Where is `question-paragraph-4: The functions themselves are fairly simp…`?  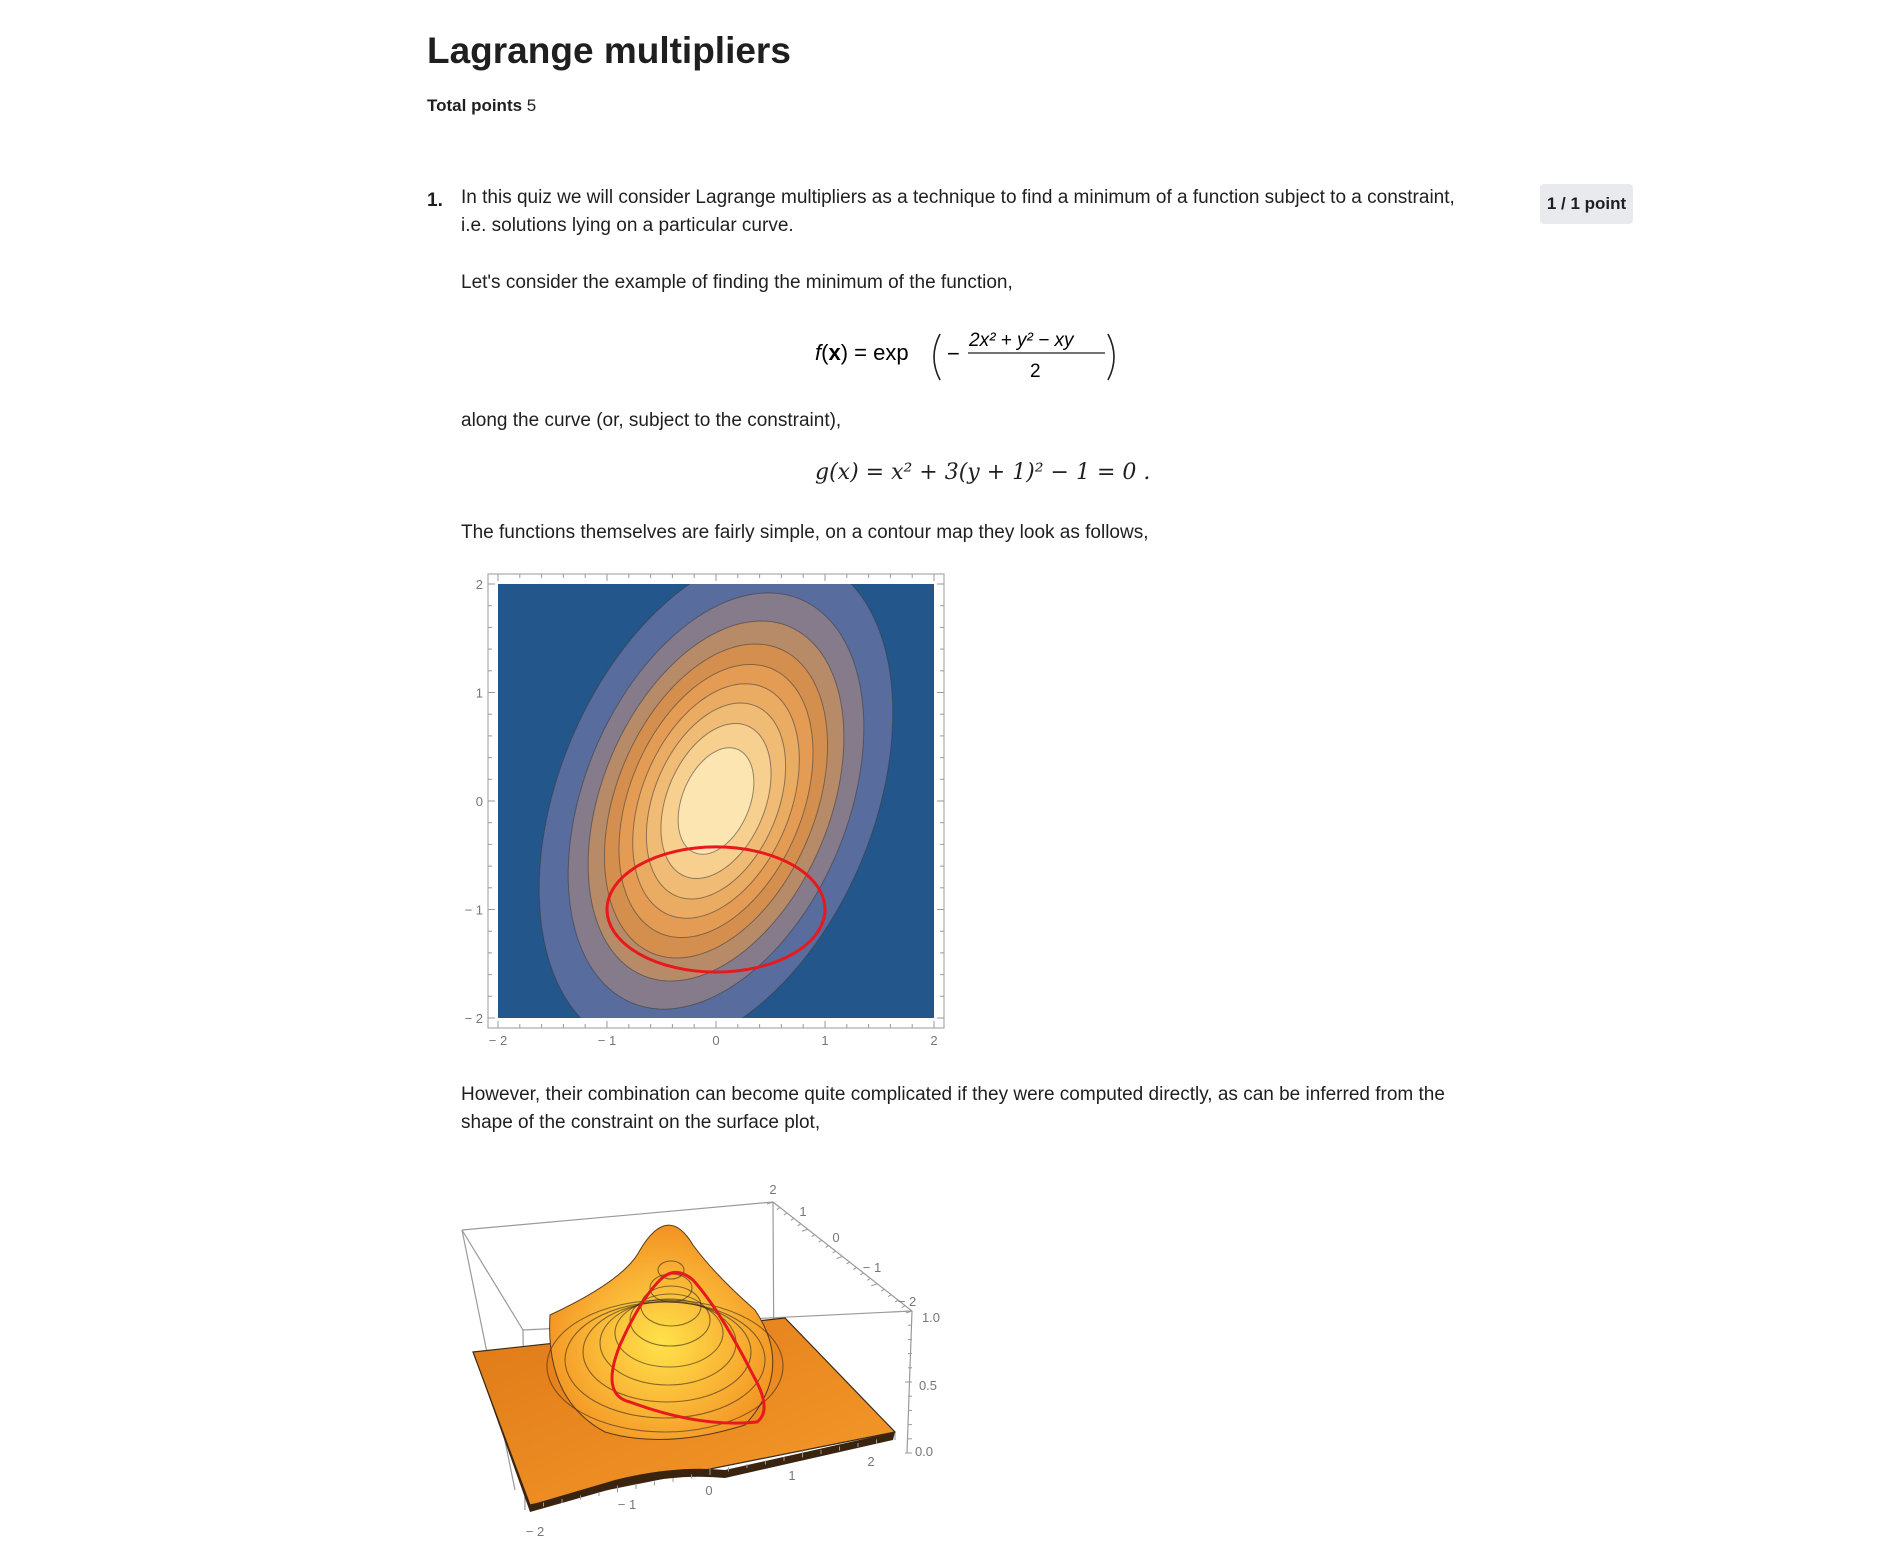
question-paragraph-4: The functions themselves are fairly simp… is located at coordinates (805, 532).